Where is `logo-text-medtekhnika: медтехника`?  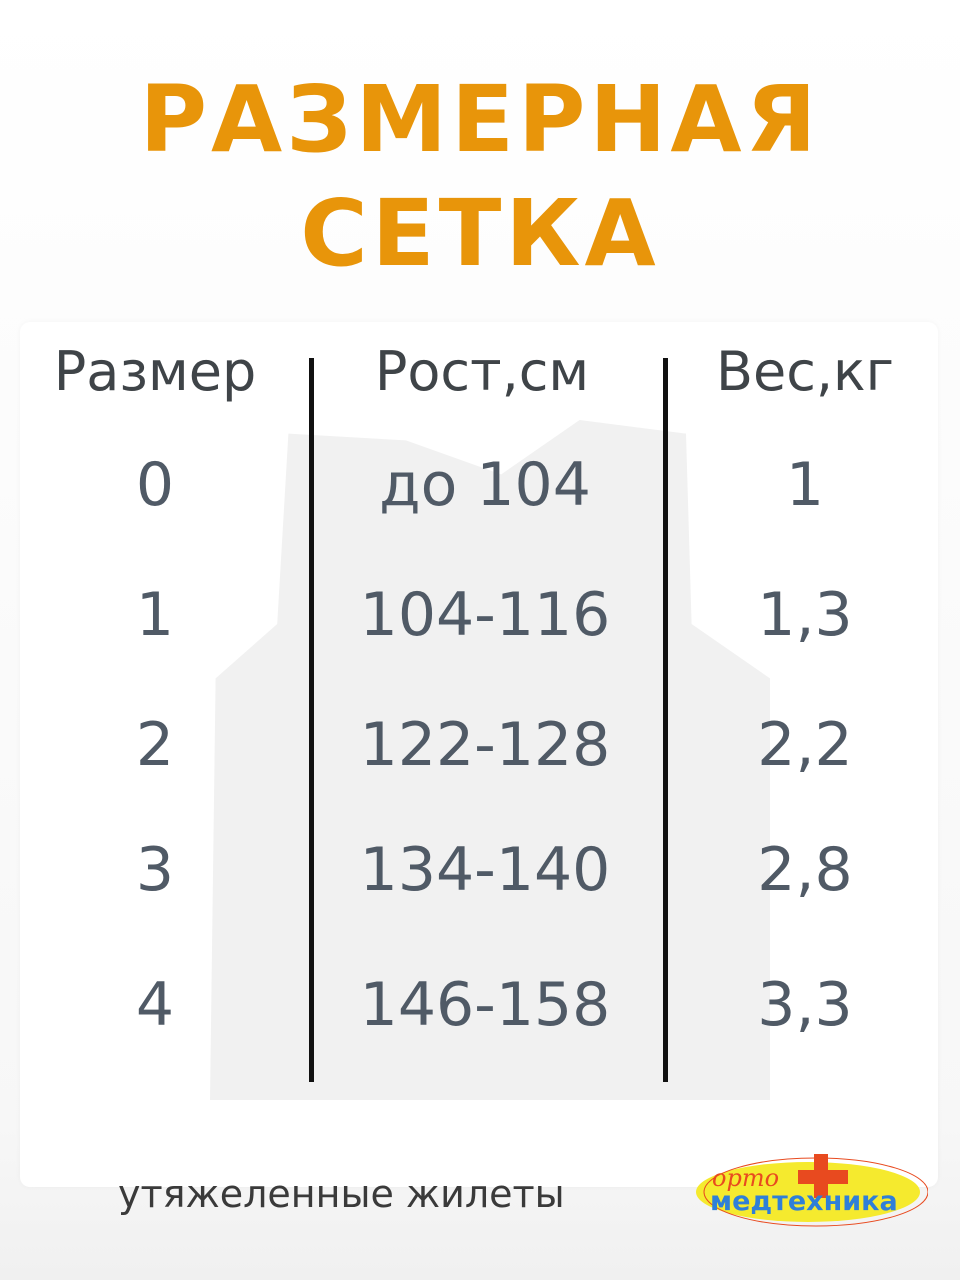
logo-text-medtekhnika: медтехника is located at coordinates (804, 1201).